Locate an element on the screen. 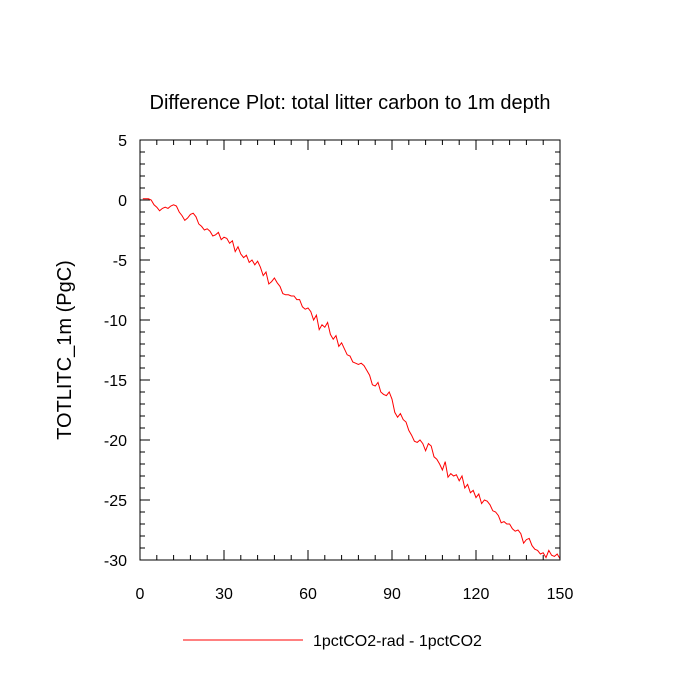 This screenshot has width=700, height=700. y-tick-label: -30 is located at coordinates (115, 561).